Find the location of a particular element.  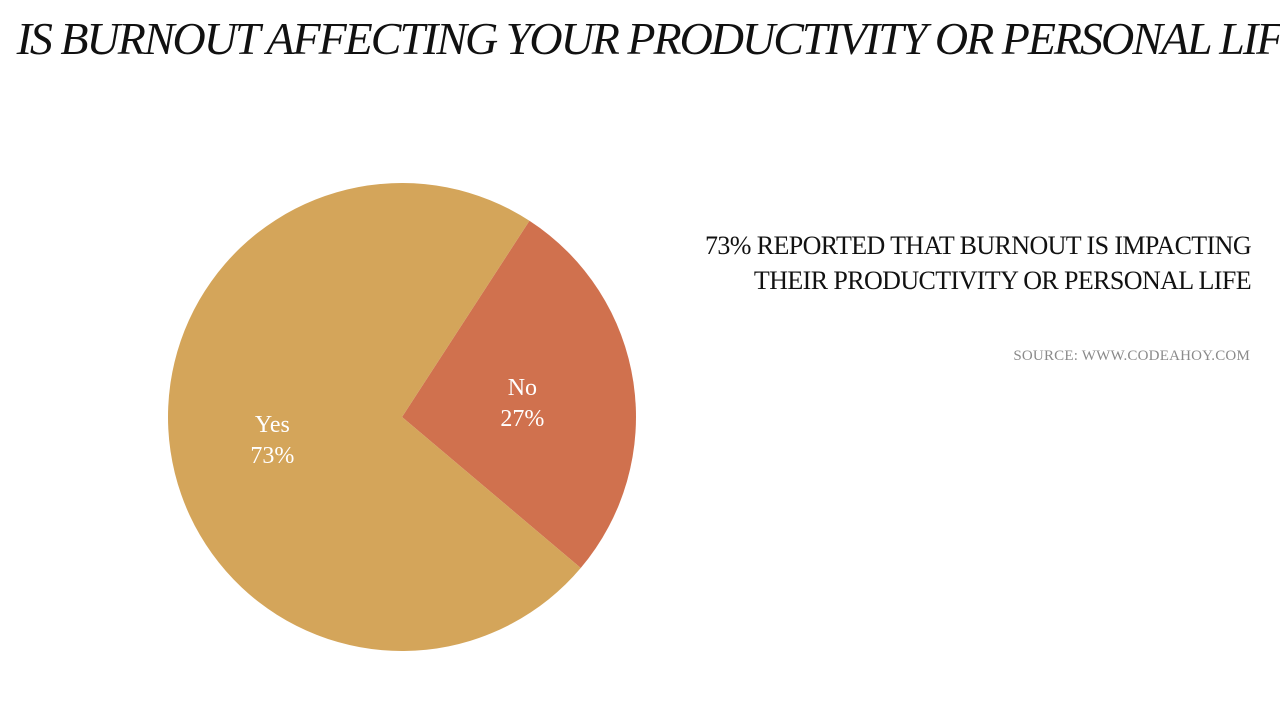

pie-slice-no is located at coordinates (519, 394).